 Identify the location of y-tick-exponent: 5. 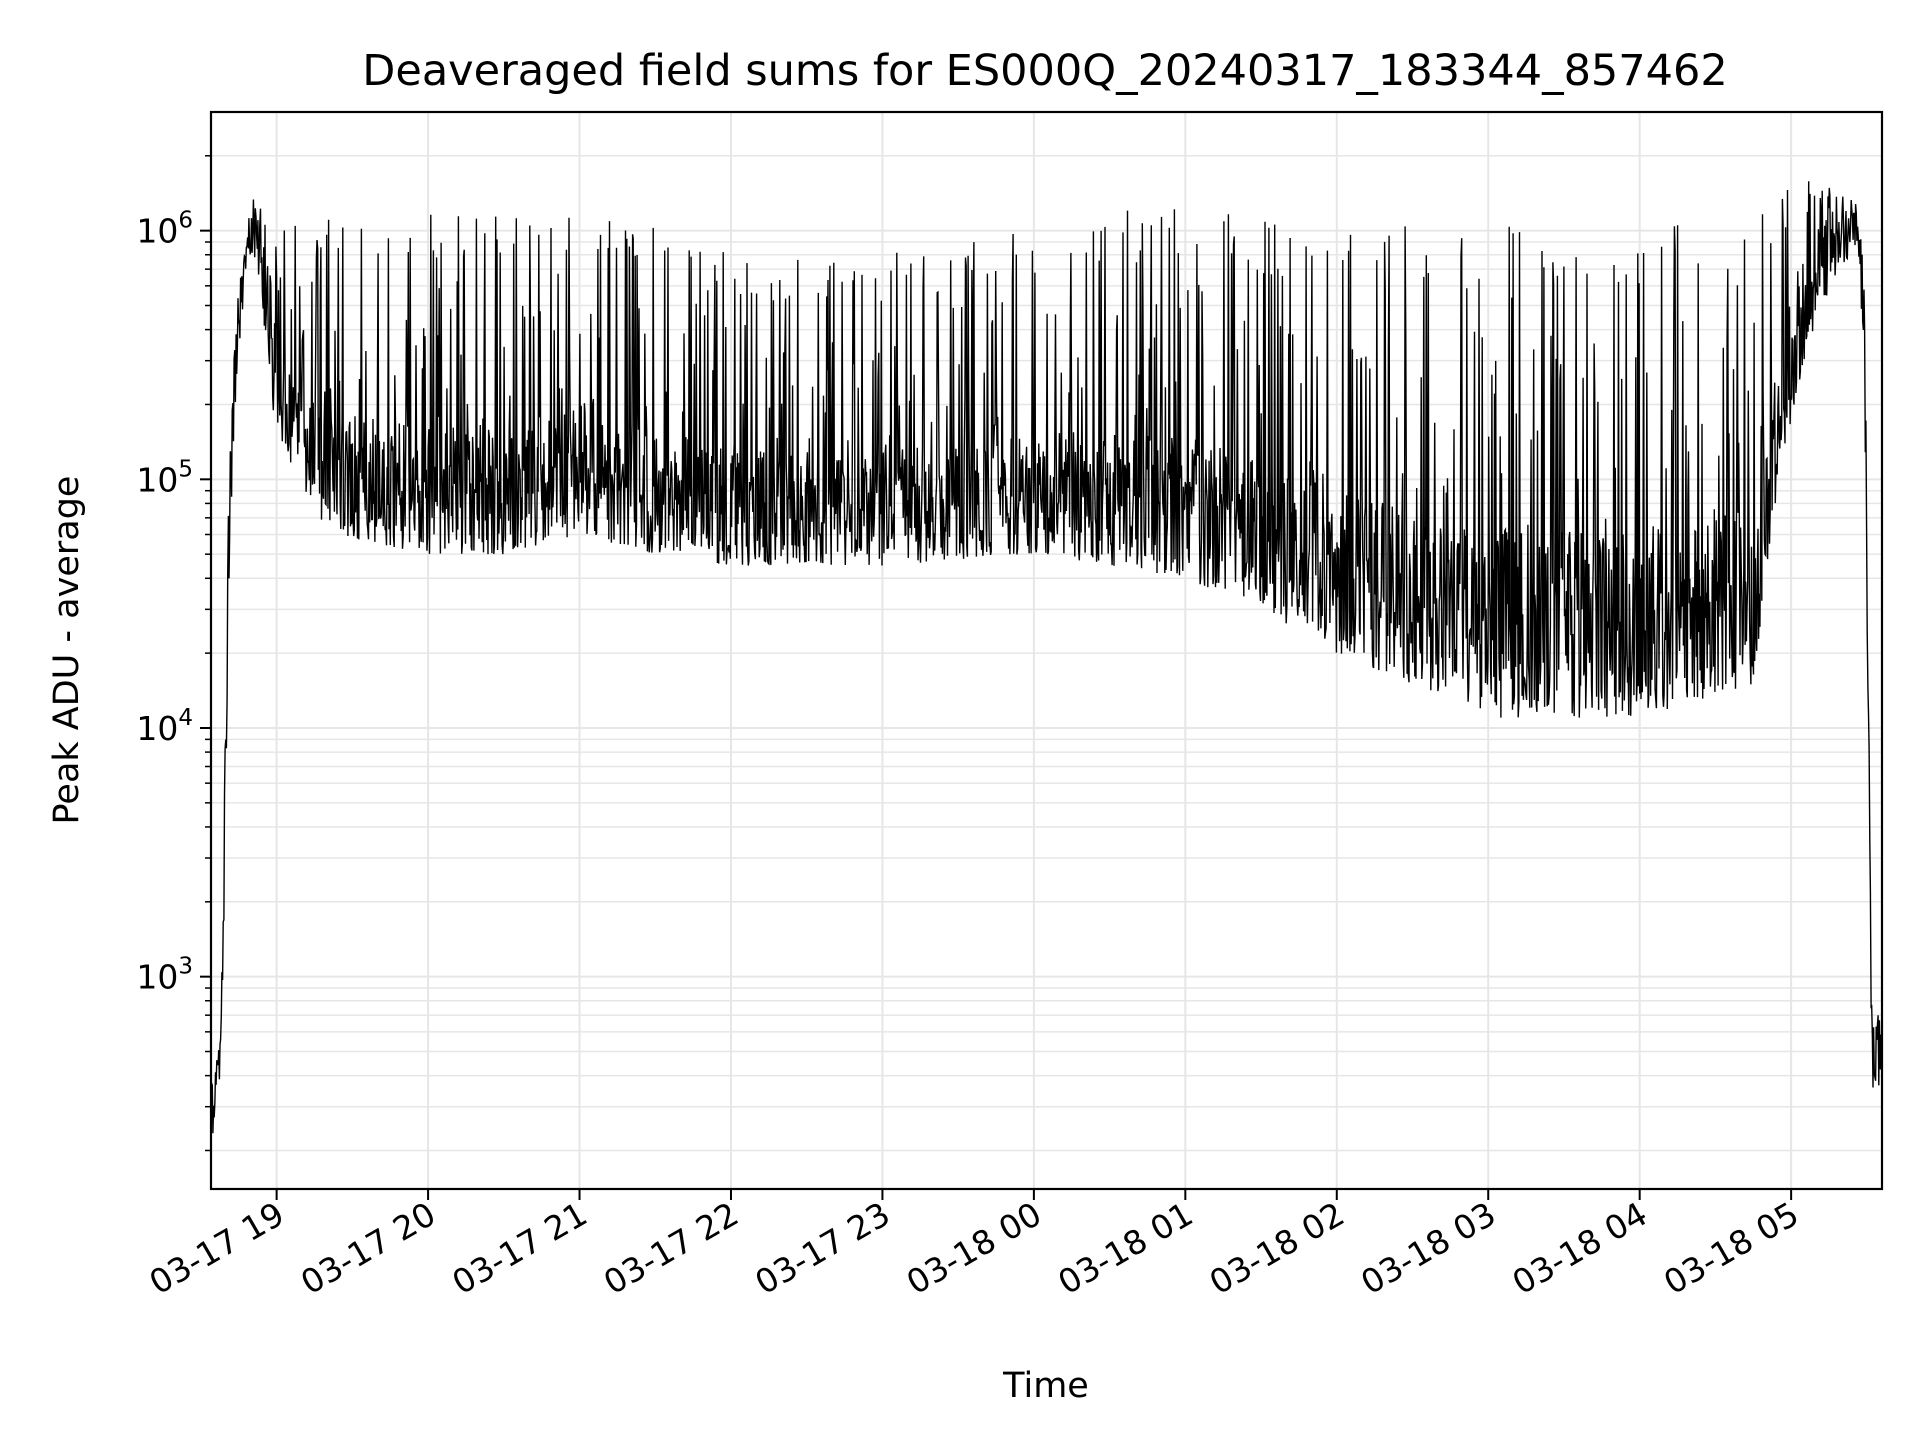
(185, 469).